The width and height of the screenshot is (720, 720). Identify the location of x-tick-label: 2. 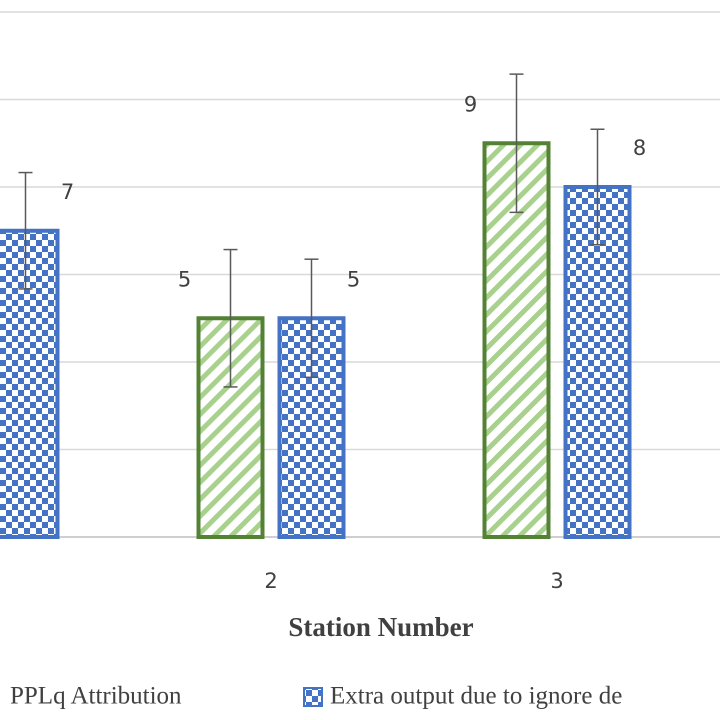
(270, 581).